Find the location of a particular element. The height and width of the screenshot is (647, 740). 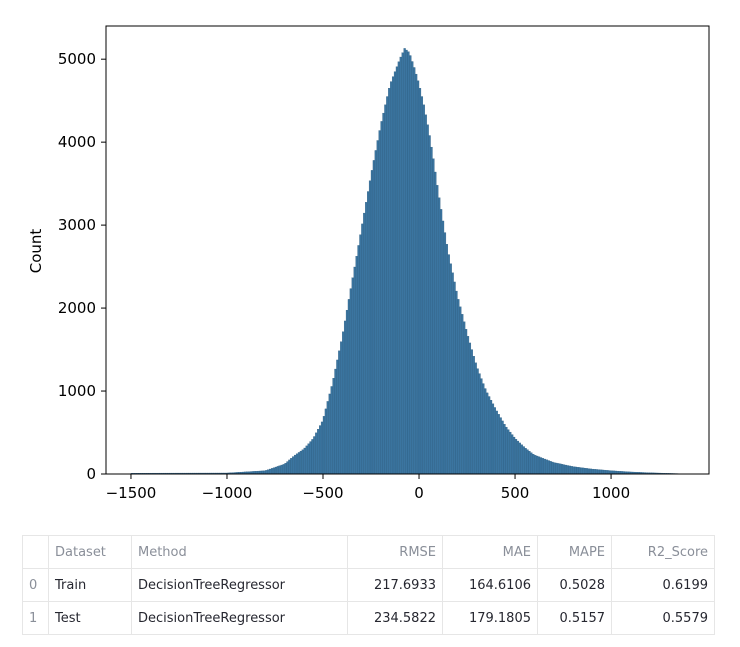

cell-mape: 0.5028 is located at coordinates (574, 585).